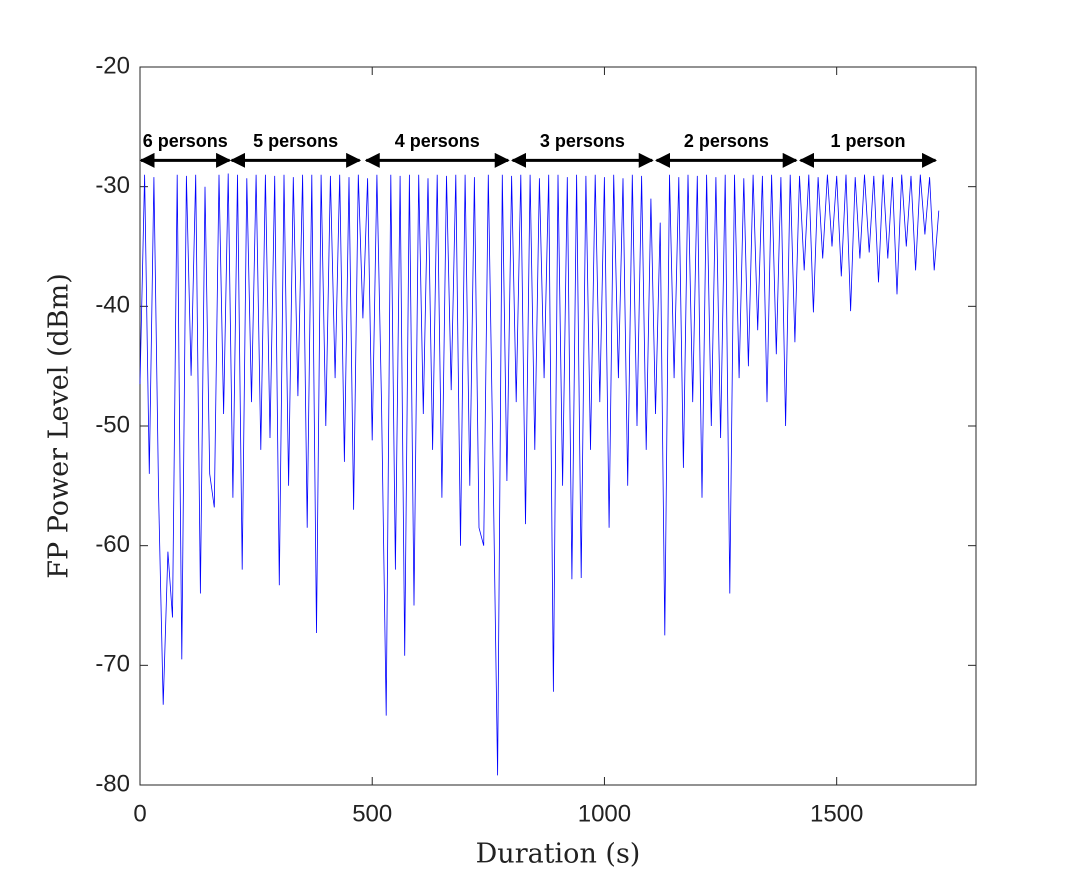  Describe the element at coordinates (139, 813) in the screenshot. I see `x-tick-label: 0` at that location.